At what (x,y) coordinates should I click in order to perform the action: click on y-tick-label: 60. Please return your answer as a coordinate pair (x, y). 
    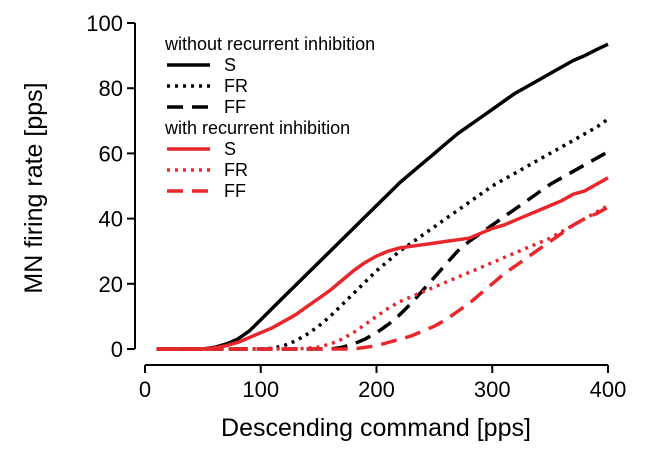
    Looking at the image, I should click on (111, 153).